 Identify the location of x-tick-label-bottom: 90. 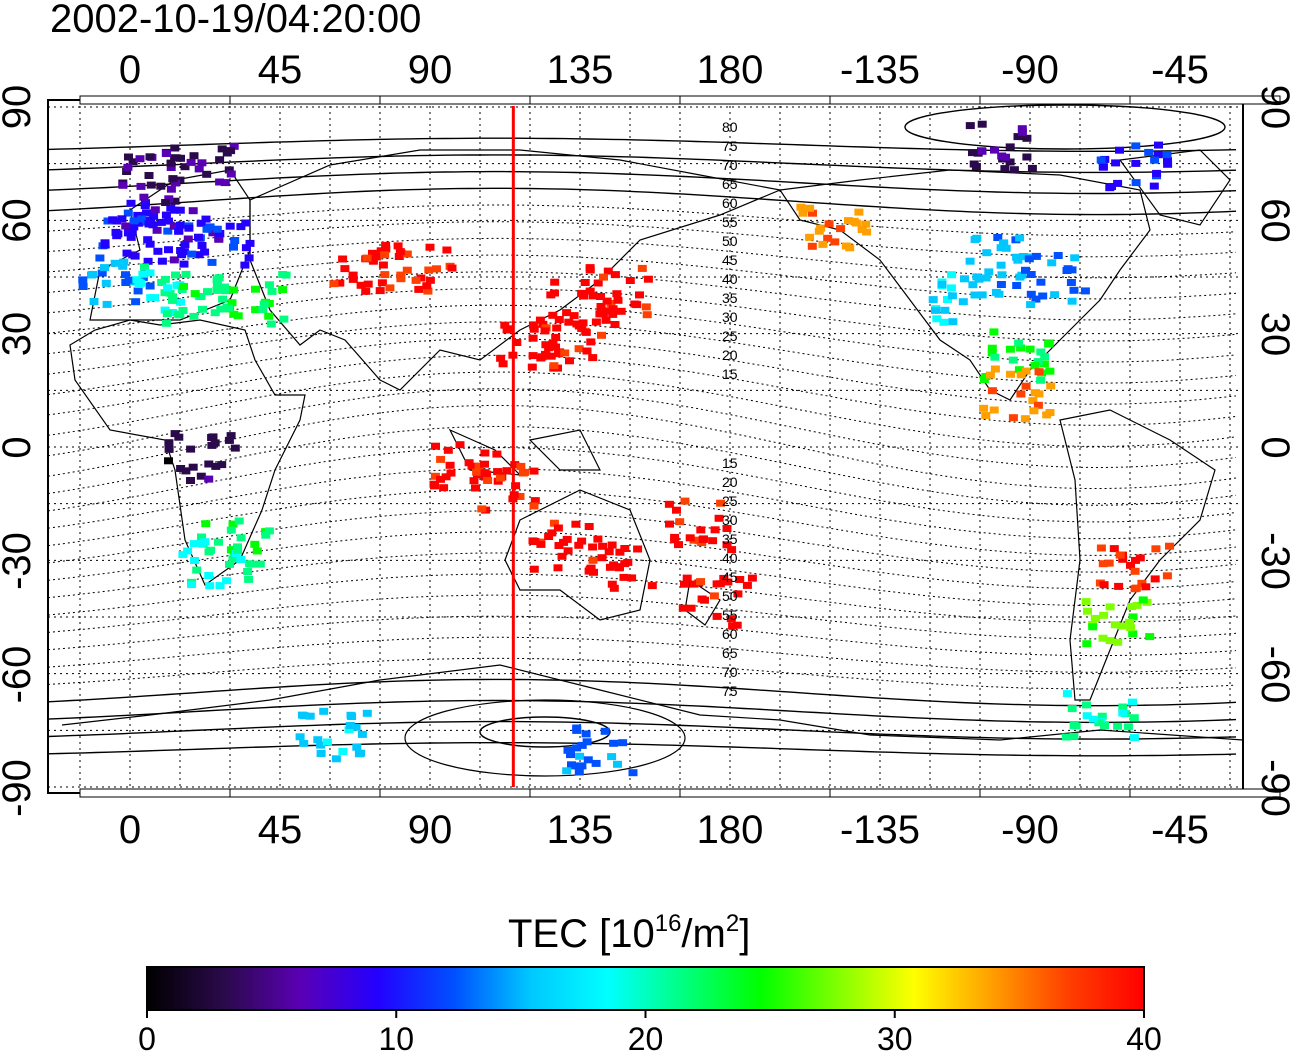
(430, 830).